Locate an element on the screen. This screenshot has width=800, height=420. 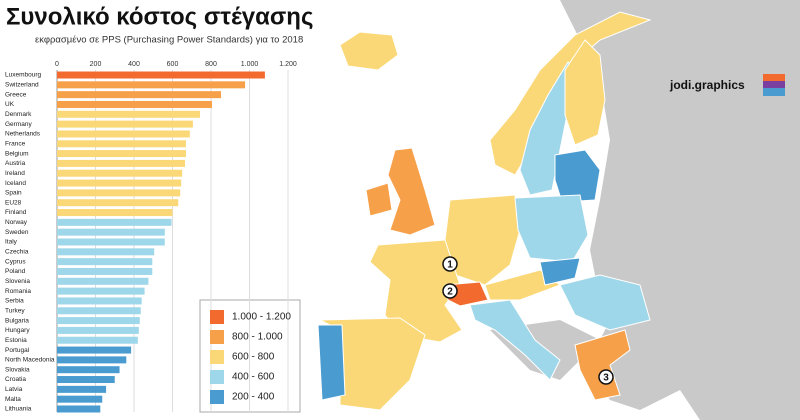
iceland is located at coordinates (369, 51).